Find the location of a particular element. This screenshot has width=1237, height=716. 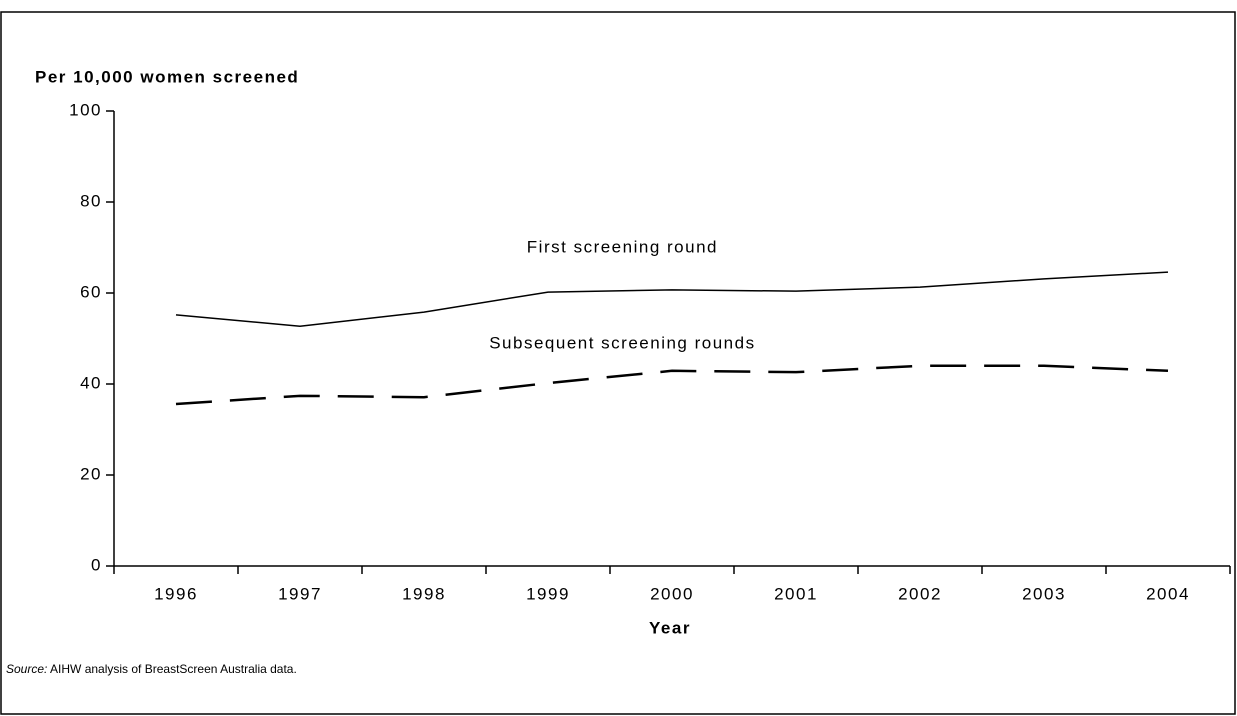

x-tick-label: 1997 is located at coordinates (300, 593).